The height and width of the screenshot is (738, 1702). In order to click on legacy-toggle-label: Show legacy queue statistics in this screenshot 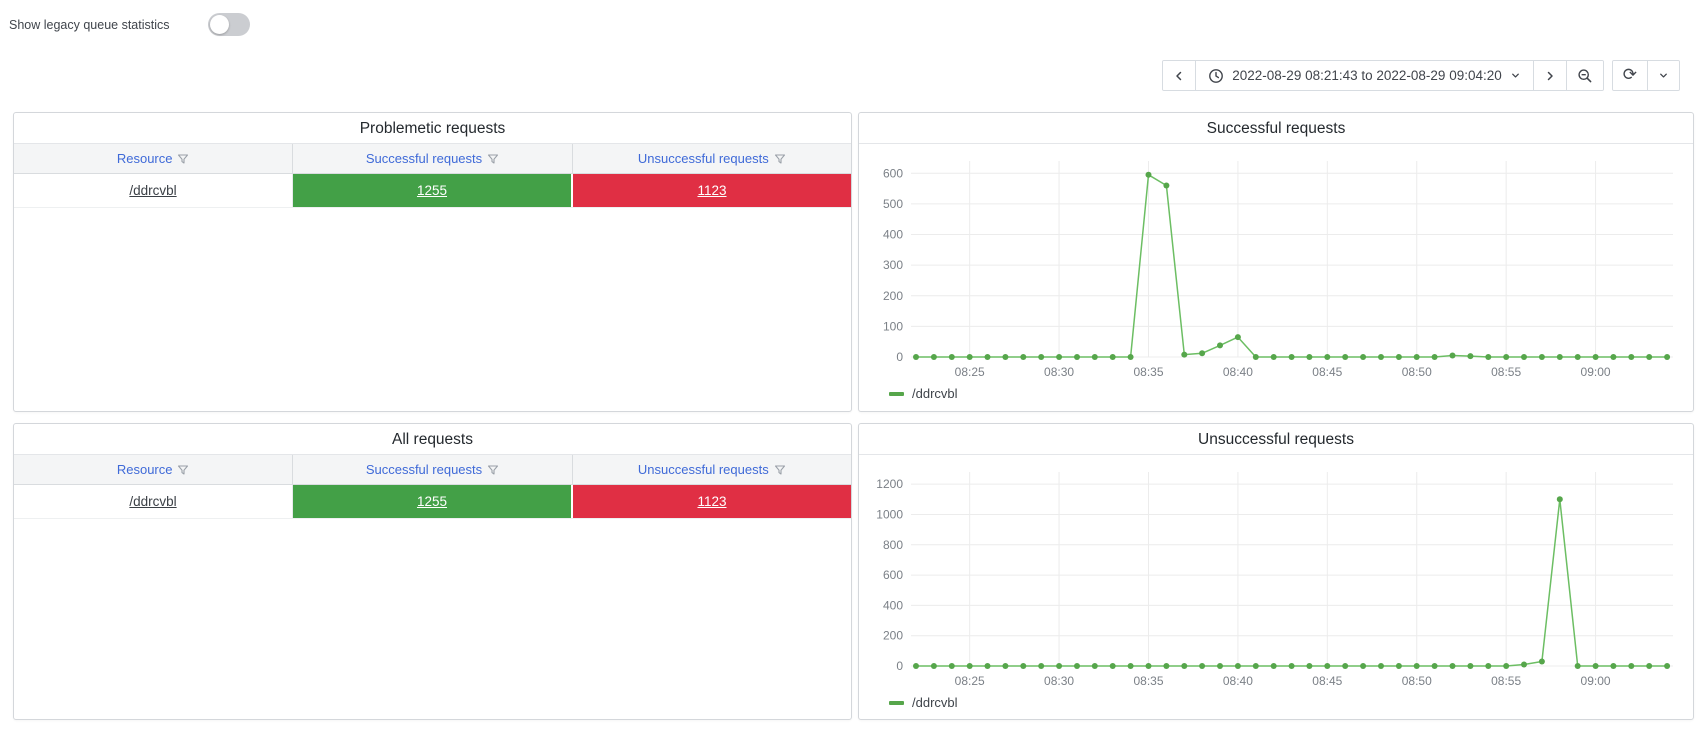, I will do `click(89, 24)`.